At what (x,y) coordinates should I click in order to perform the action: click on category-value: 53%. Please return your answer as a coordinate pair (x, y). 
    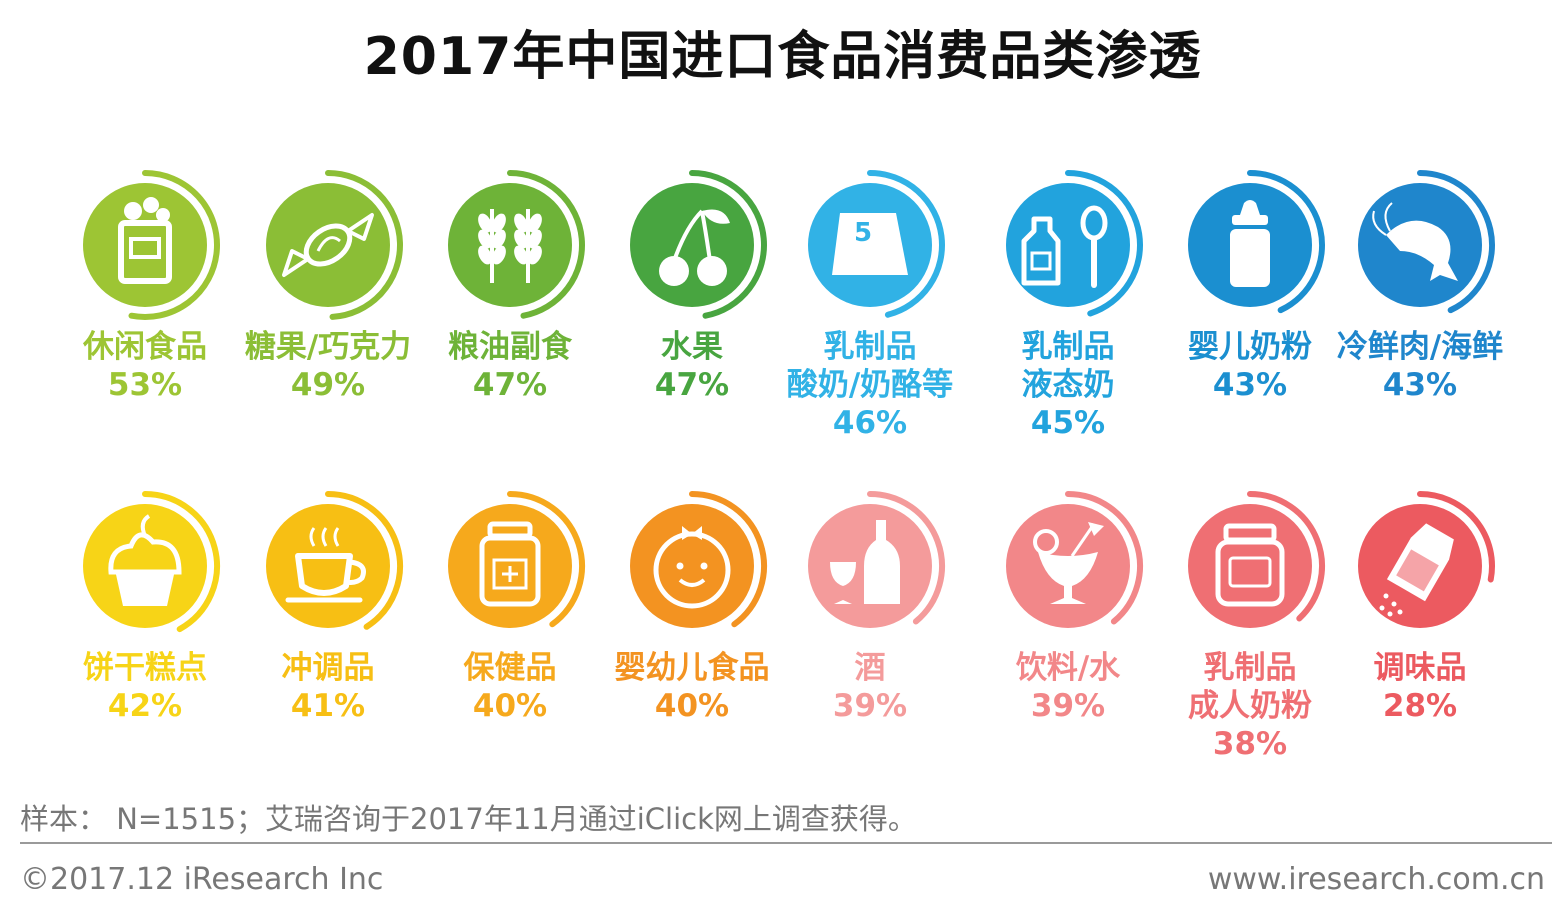
    Looking at the image, I should click on (145, 385).